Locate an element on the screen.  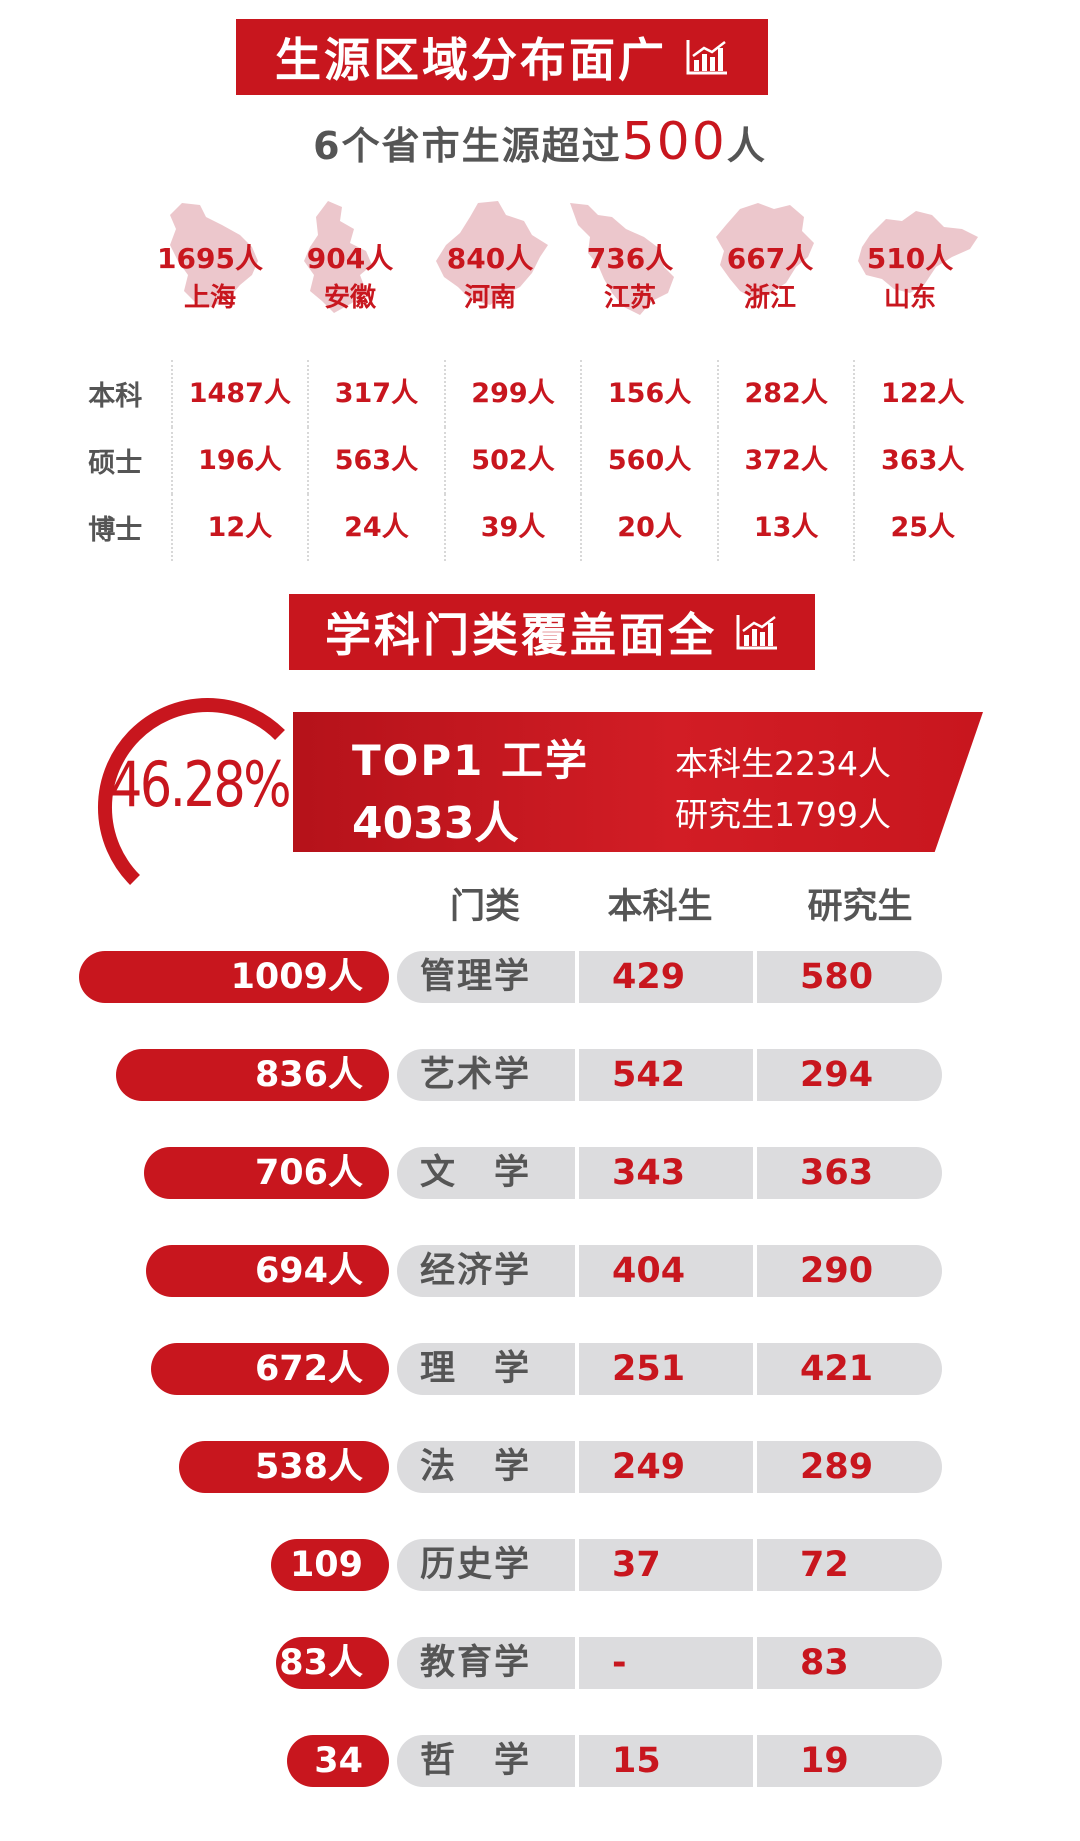
province-name: 上海 is located at coordinates (209, 298).